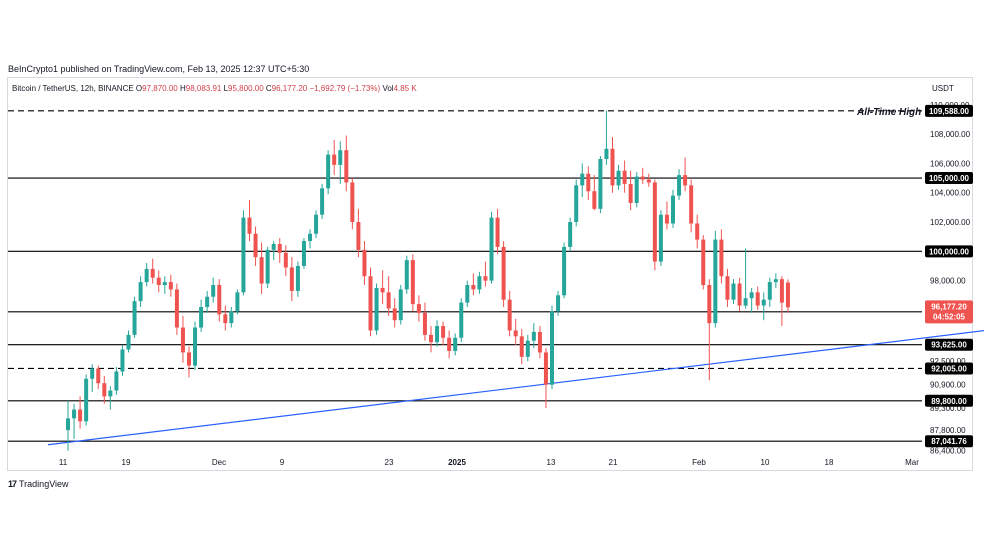 This screenshot has width=984, height=554. I want to click on level-price-tag-label: 92,005.00, so click(949, 368).